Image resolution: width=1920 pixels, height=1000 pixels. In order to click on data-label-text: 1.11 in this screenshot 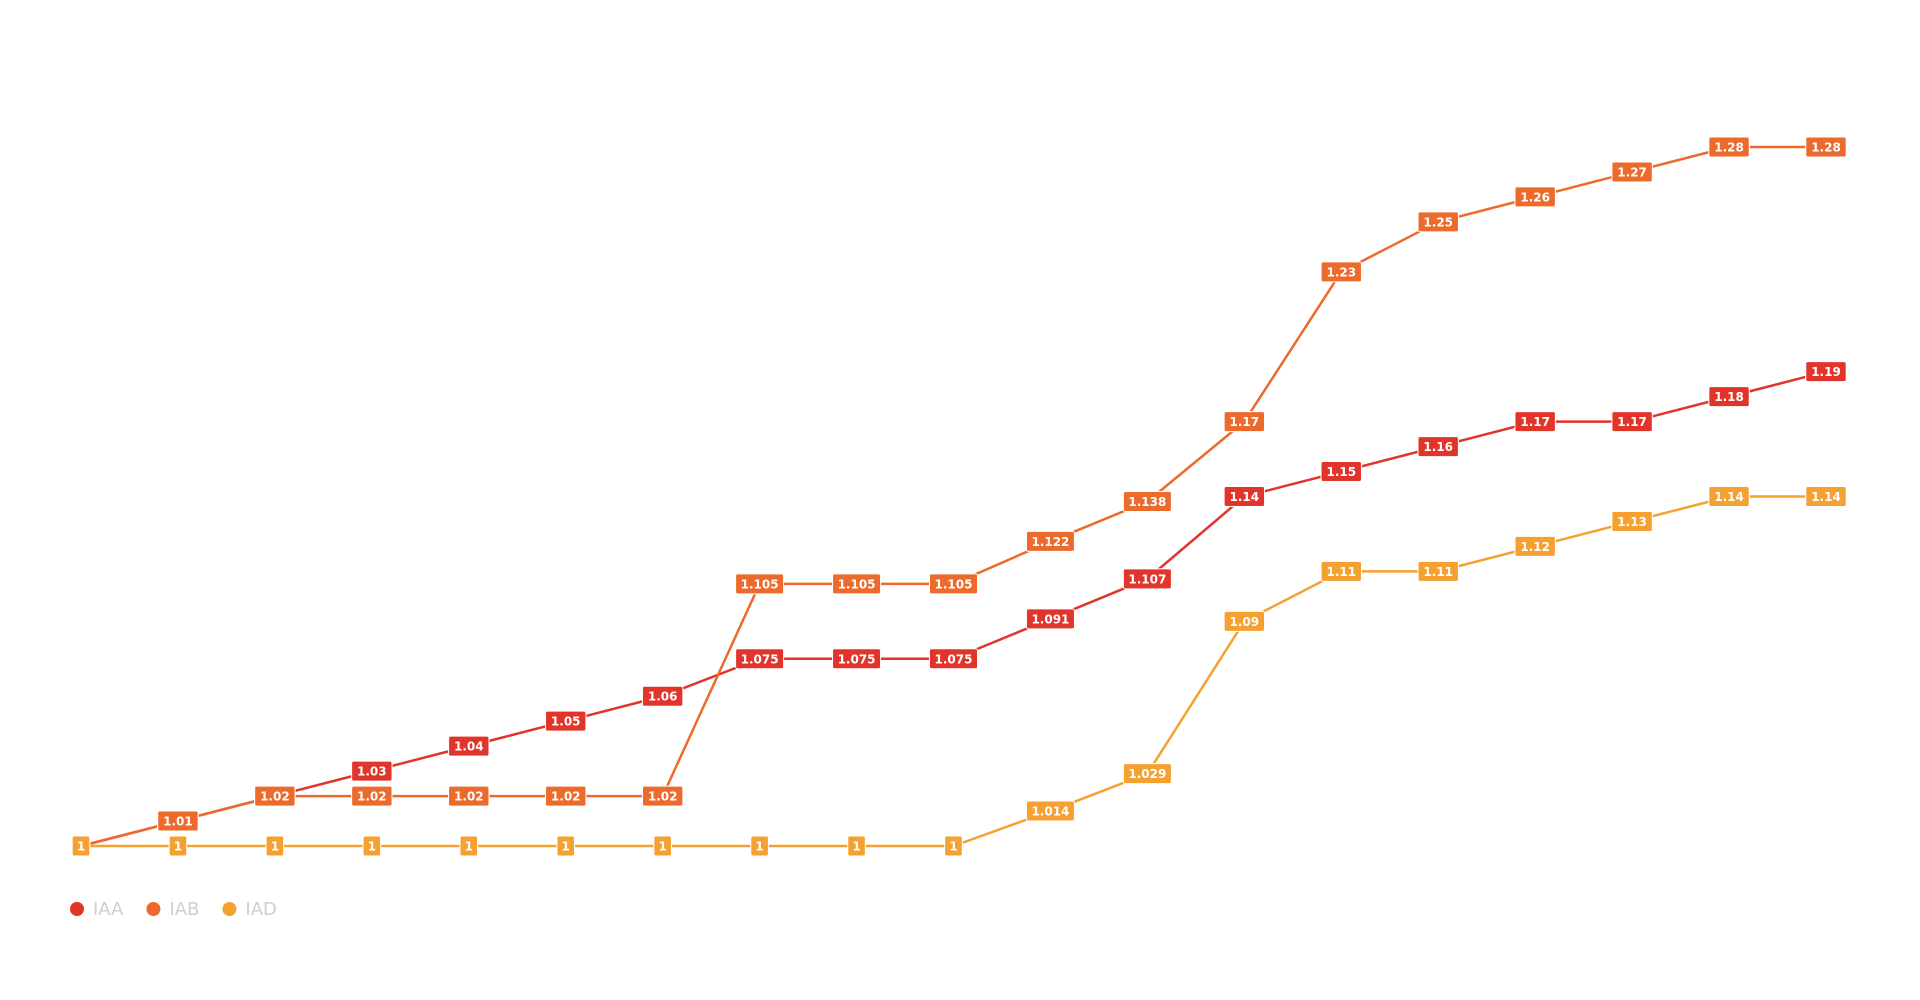, I will do `click(1438, 572)`.